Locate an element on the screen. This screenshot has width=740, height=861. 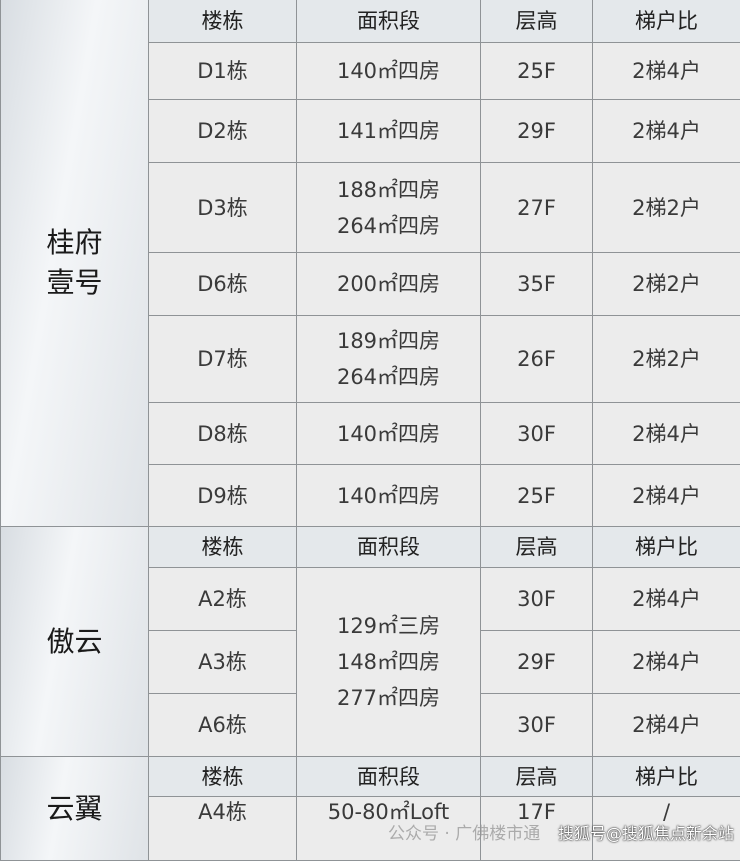
cell-text: 141㎡四房 is located at coordinates (388, 131).